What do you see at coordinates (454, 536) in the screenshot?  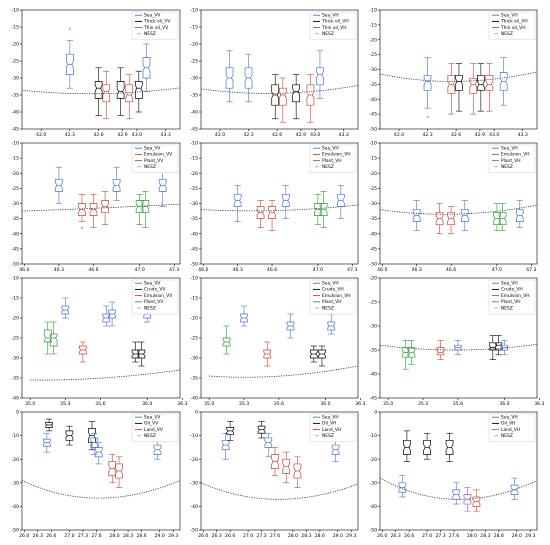 I see `x-tick-label: 27.6` at bounding box center [454, 536].